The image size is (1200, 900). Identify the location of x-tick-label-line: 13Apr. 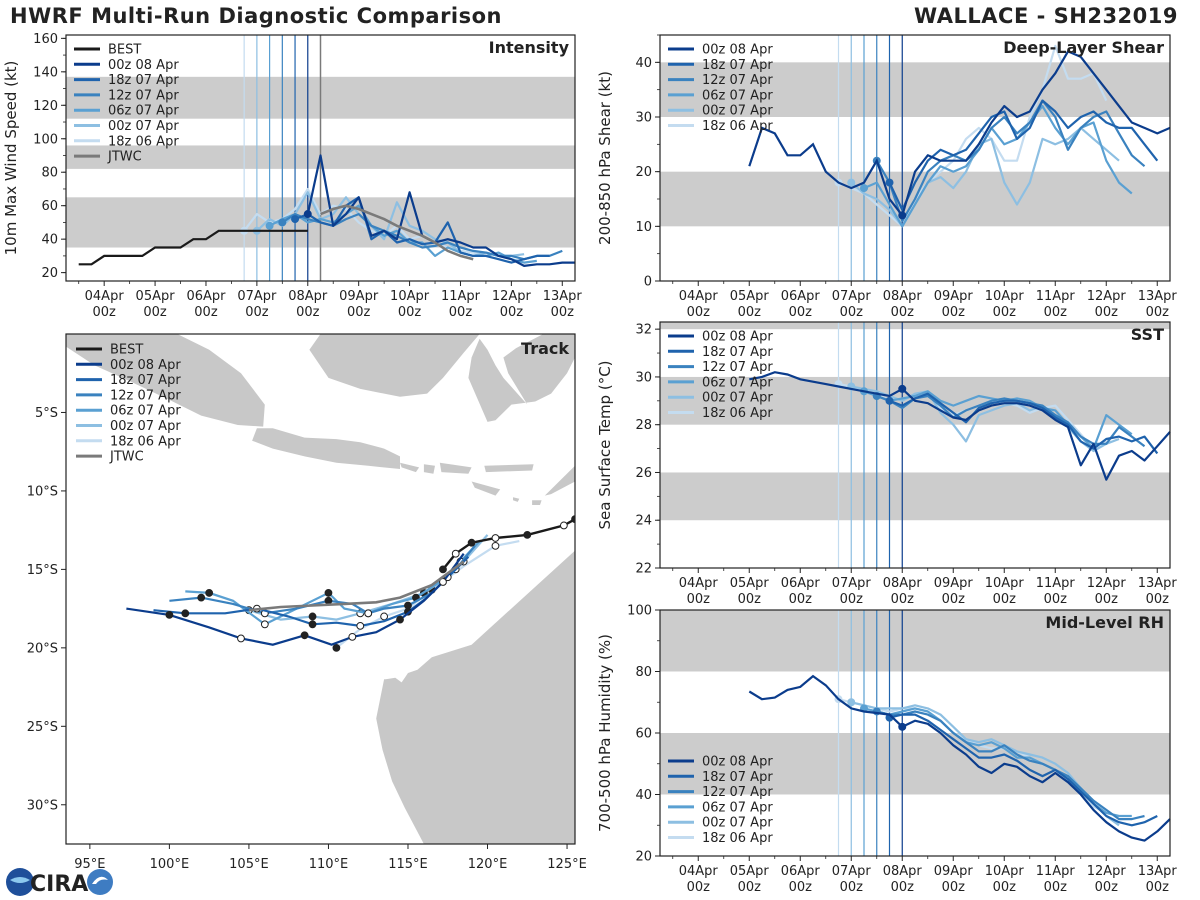
(1158, 583).